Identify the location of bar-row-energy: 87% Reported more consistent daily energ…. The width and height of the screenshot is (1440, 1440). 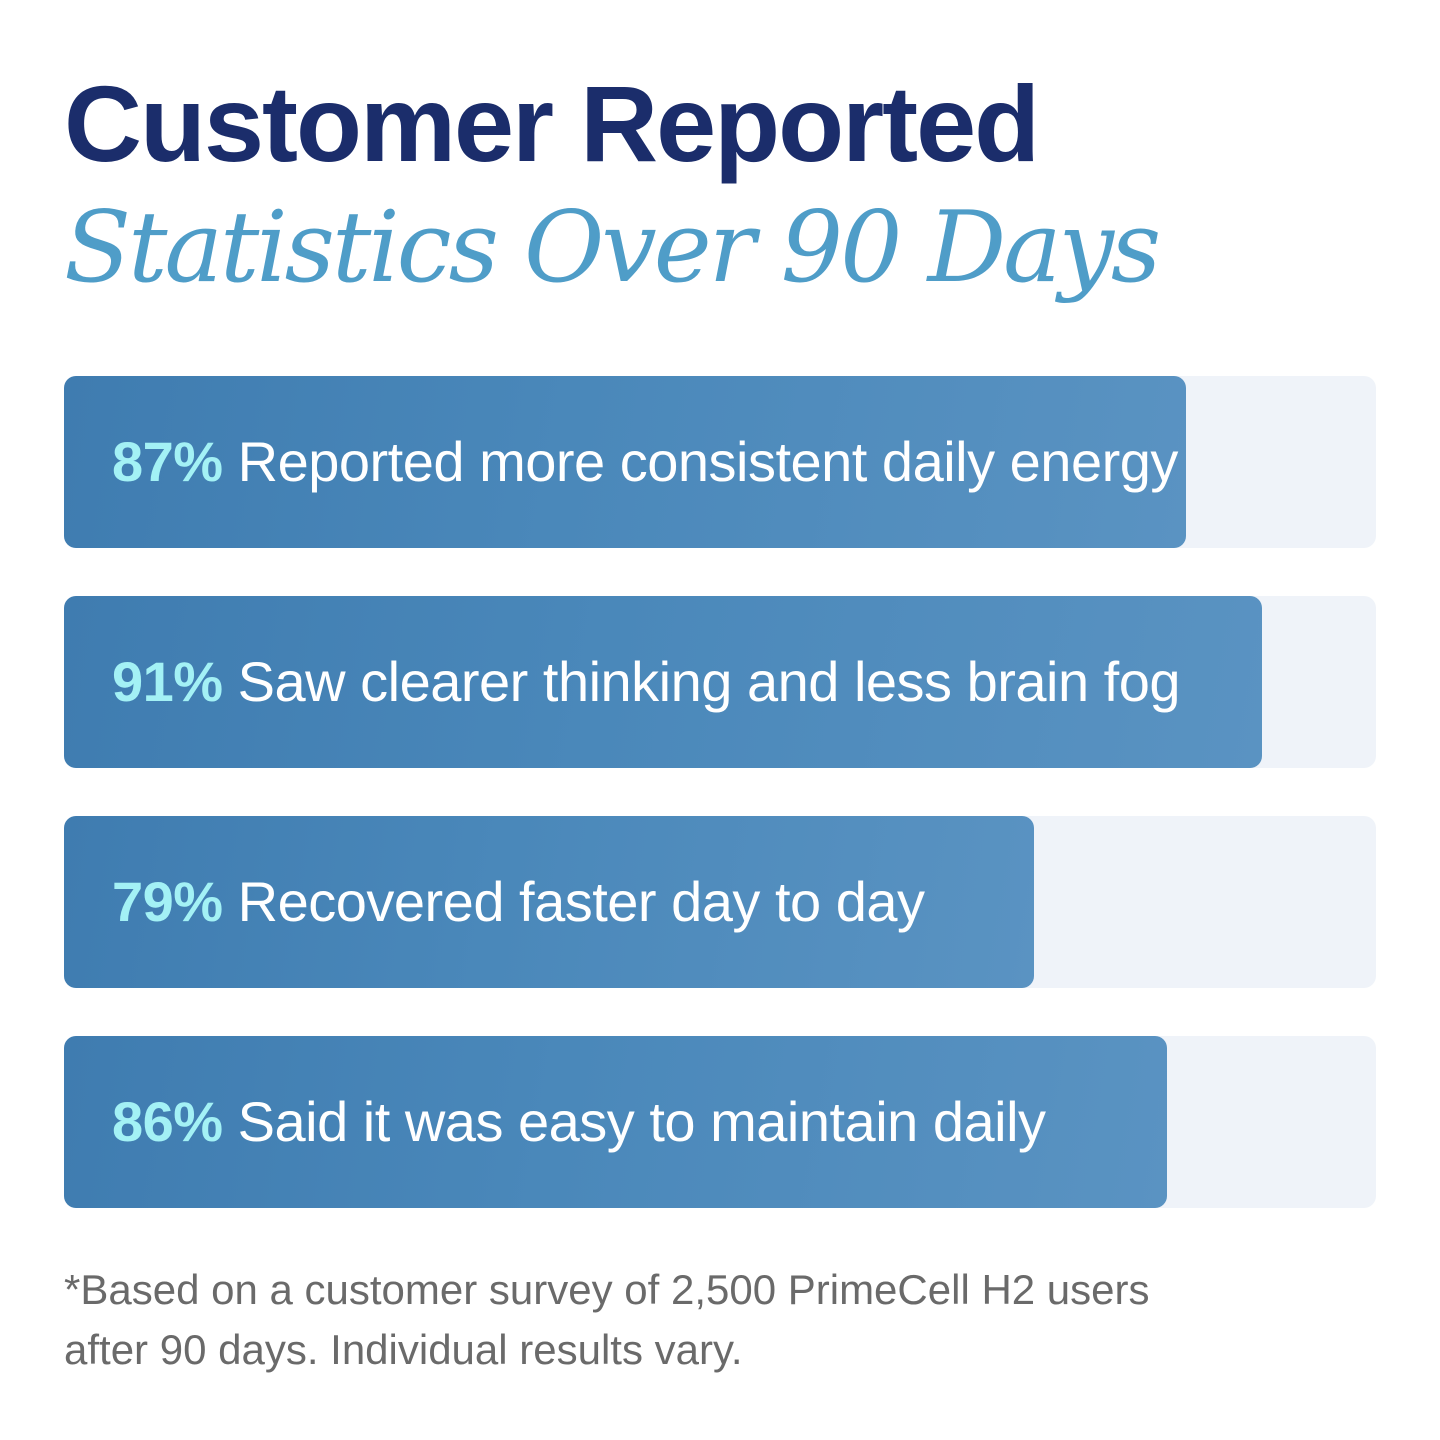
(720, 462).